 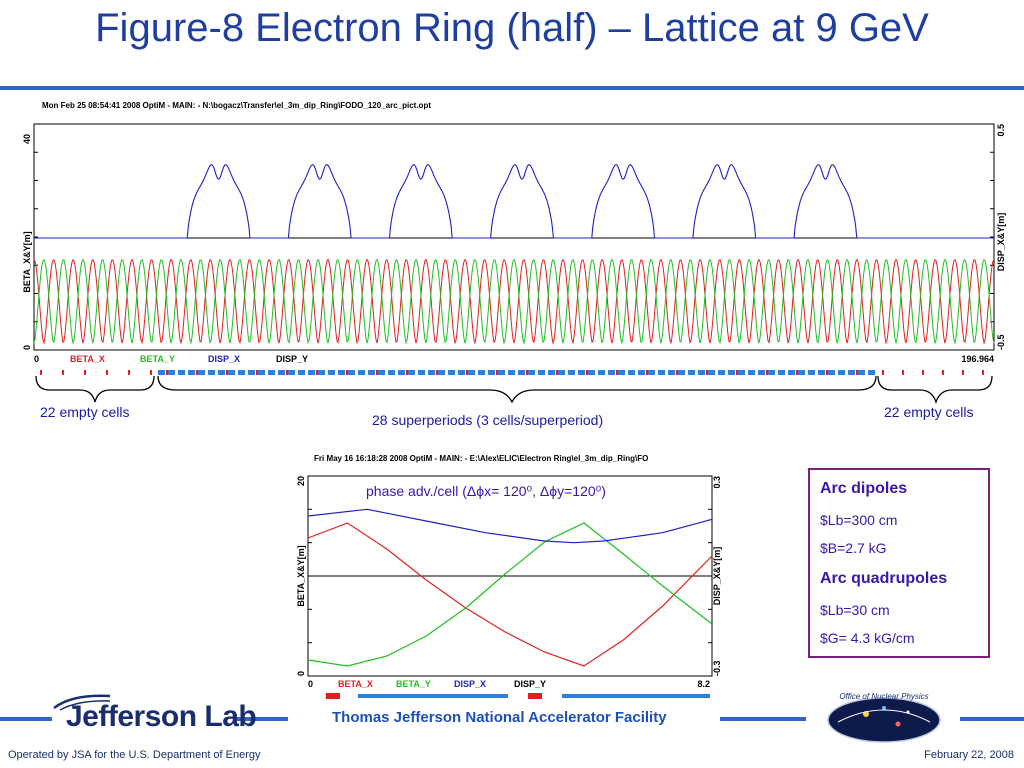 I want to click on footer-rule-left, so click(x=26, y=719).